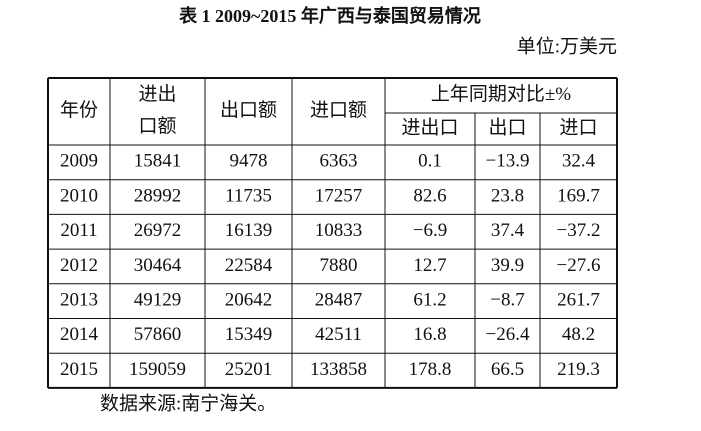 Image resolution: width=701 pixels, height=431 pixels. I want to click on table-cell: 26972, so click(158, 230).